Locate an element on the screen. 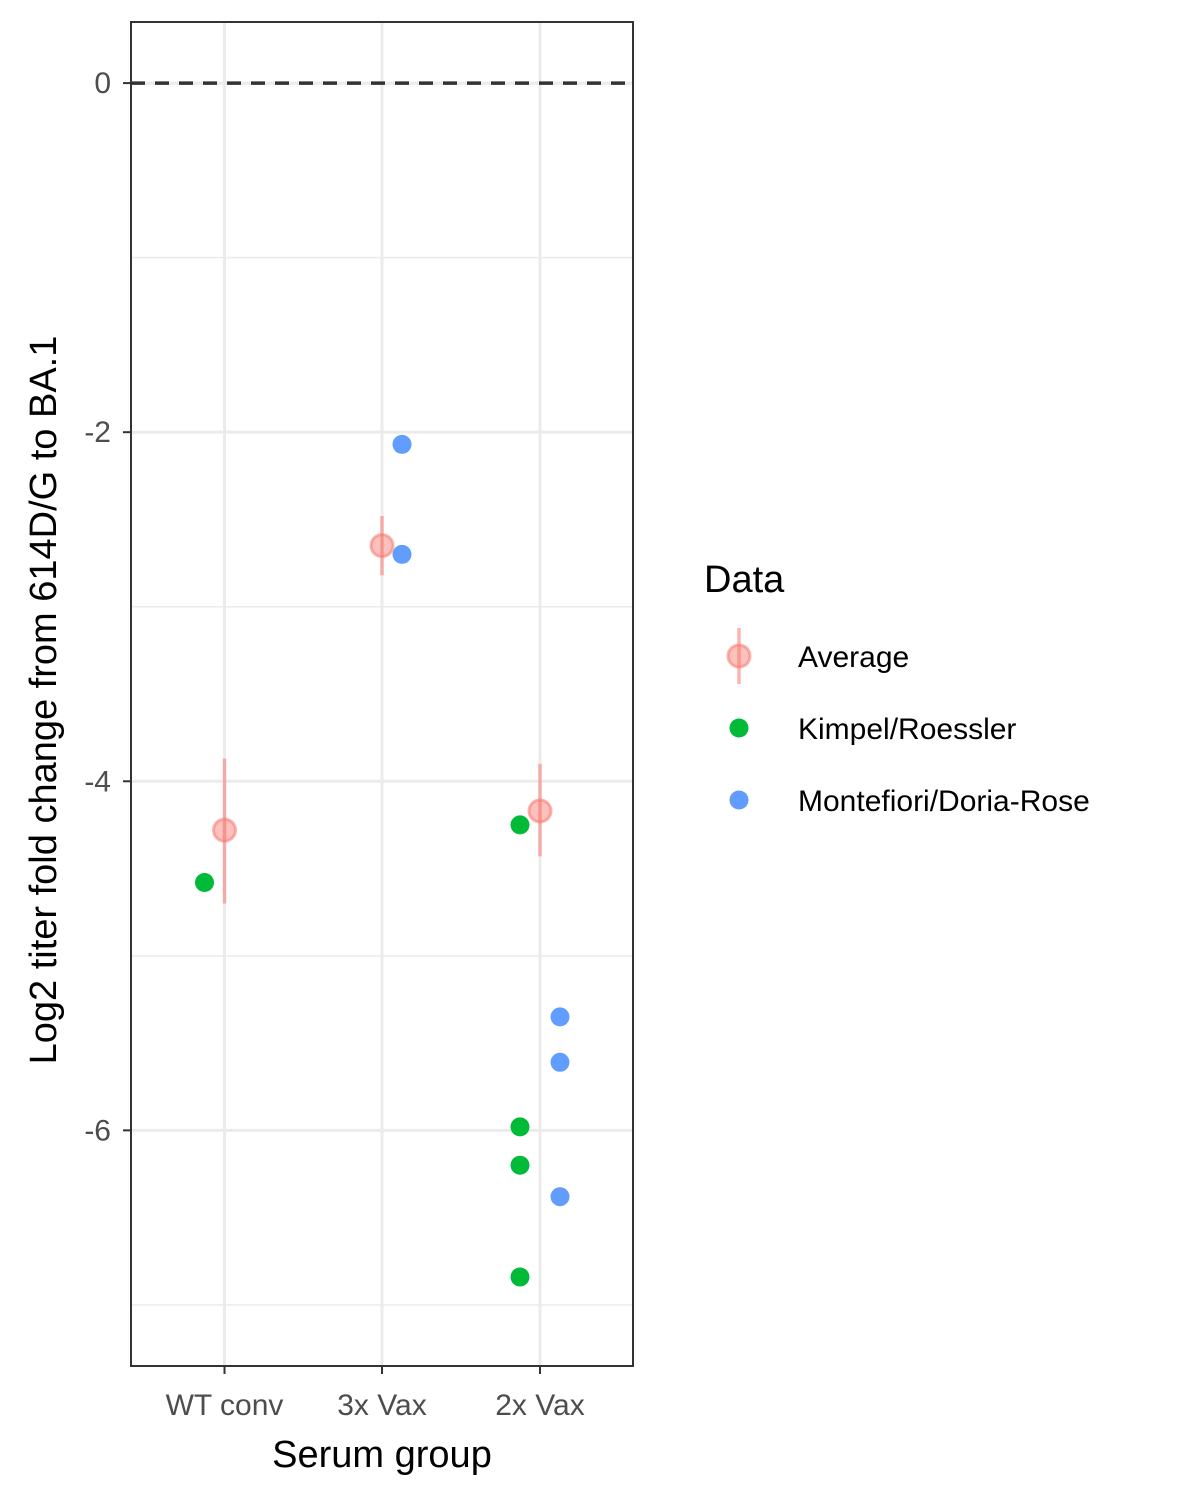 Image resolution: width=1200 pixels, height=1500 pixels. legend-key-average is located at coordinates (739, 656).